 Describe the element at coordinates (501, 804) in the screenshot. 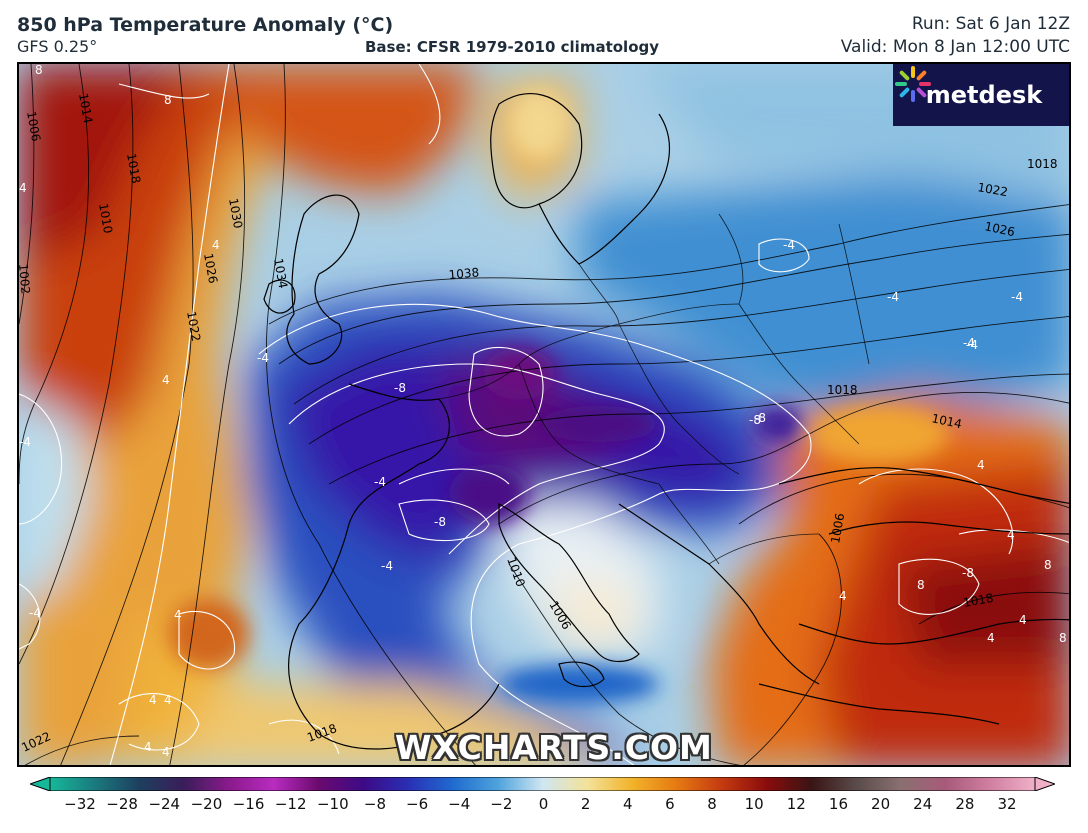

I see `colorbar-tick-label: −2` at that location.